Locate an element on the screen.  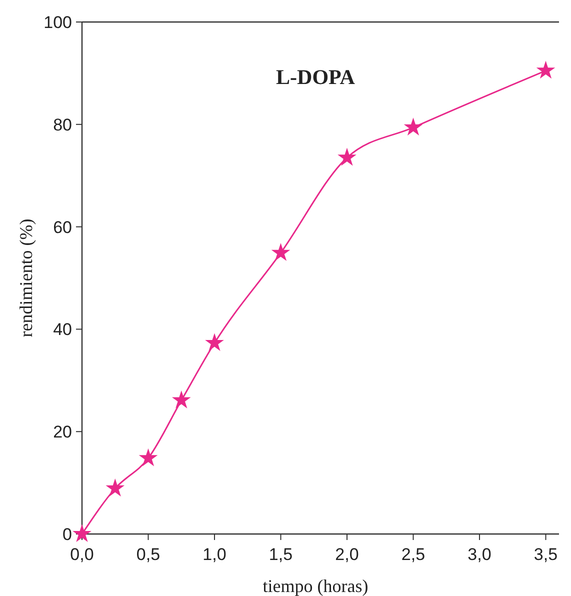
x-tick-label: 0,5 is located at coordinates (148, 554).